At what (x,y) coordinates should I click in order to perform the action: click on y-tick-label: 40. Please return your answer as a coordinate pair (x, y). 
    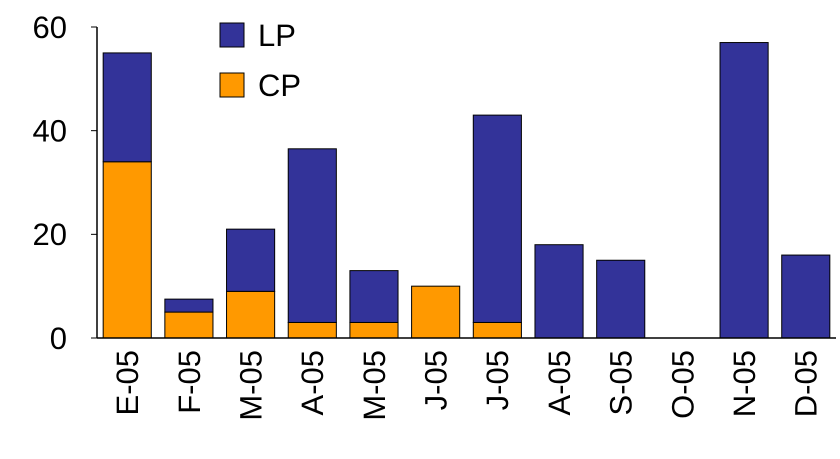
    Looking at the image, I should click on (49, 131).